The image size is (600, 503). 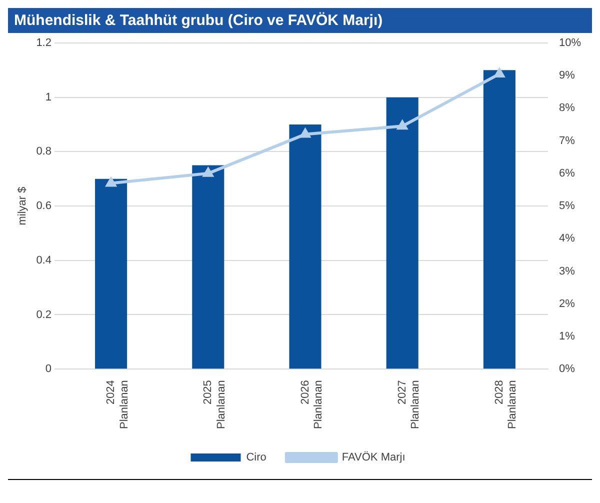 I want to click on x-tick-label: 2027 Planlanan, so click(x=409, y=405).